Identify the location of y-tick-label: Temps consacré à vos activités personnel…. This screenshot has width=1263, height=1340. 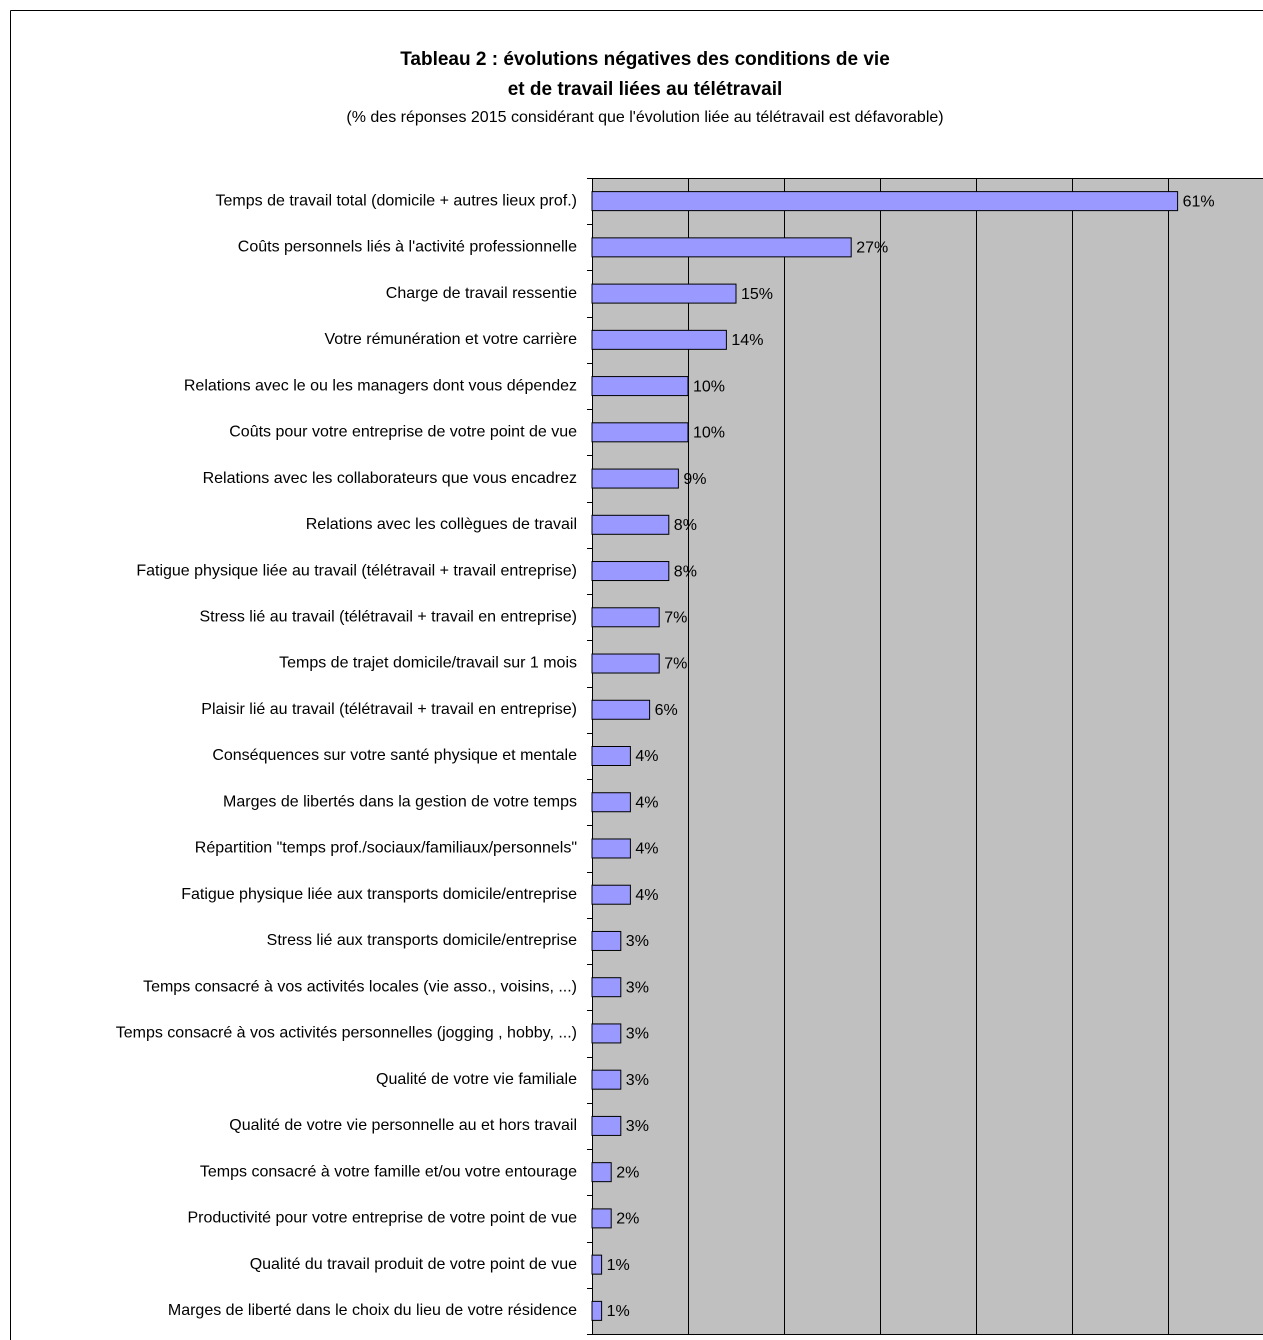
(346, 1033).